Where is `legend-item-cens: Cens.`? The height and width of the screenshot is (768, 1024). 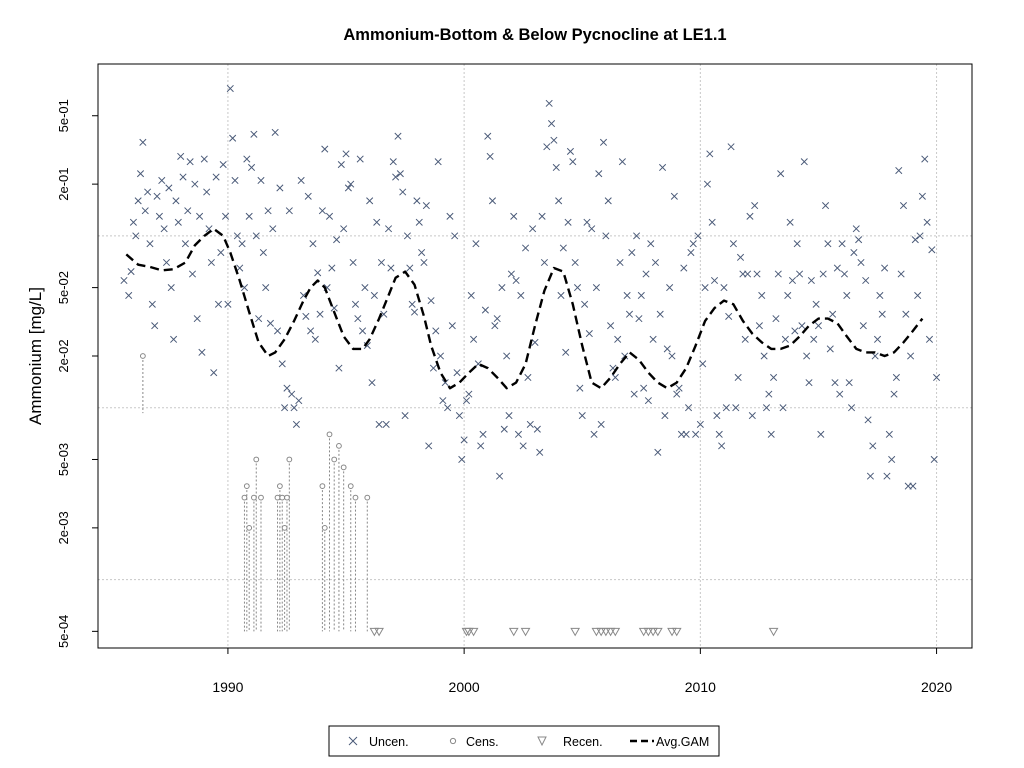 legend-item-cens: Cens. is located at coordinates (474, 742).